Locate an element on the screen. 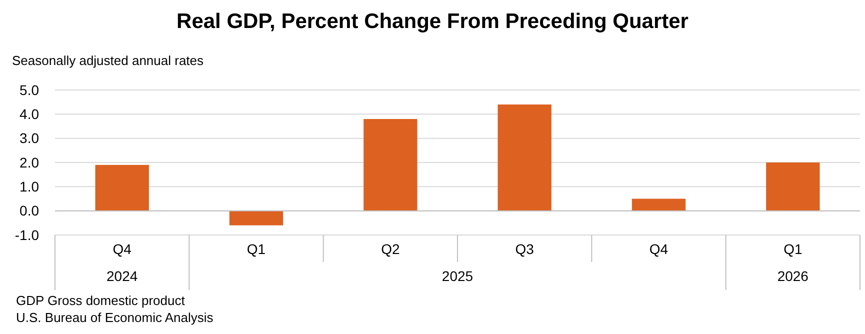  x-tick-label: Q2 is located at coordinates (390, 249).